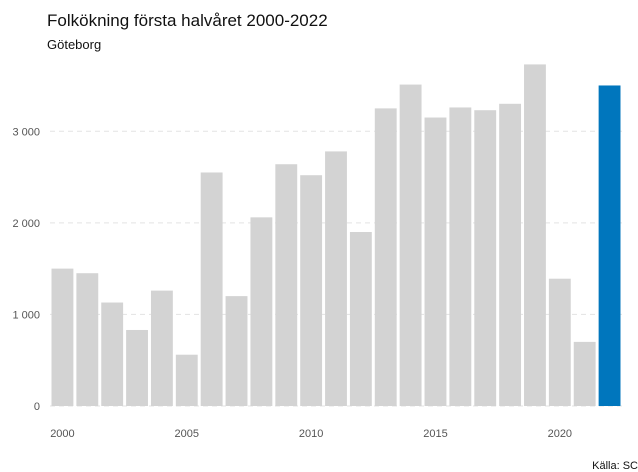  What do you see at coordinates (211, 289) in the screenshot?
I see `bar-2006` at bounding box center [211, 289].